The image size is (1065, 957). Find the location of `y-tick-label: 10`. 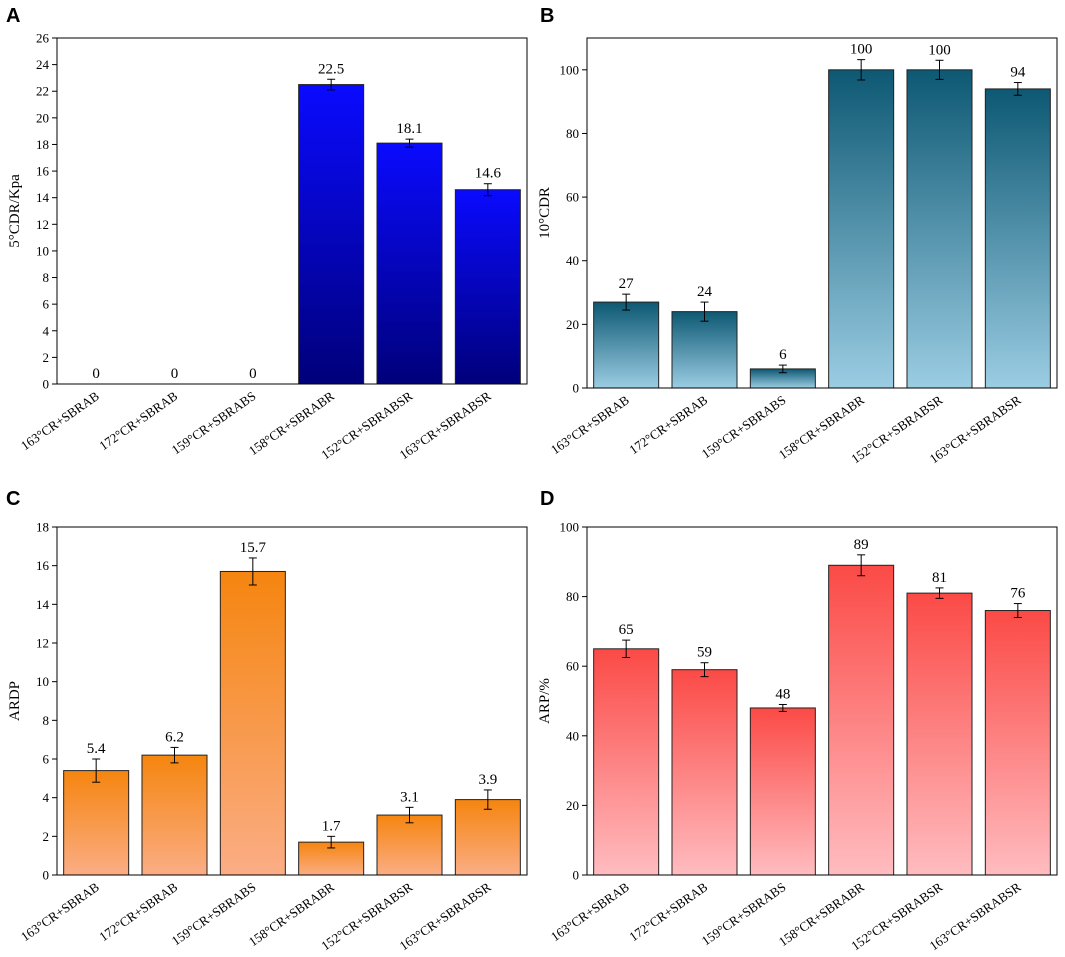

y-tick-label: 10 is located at coordinates (42, 681).